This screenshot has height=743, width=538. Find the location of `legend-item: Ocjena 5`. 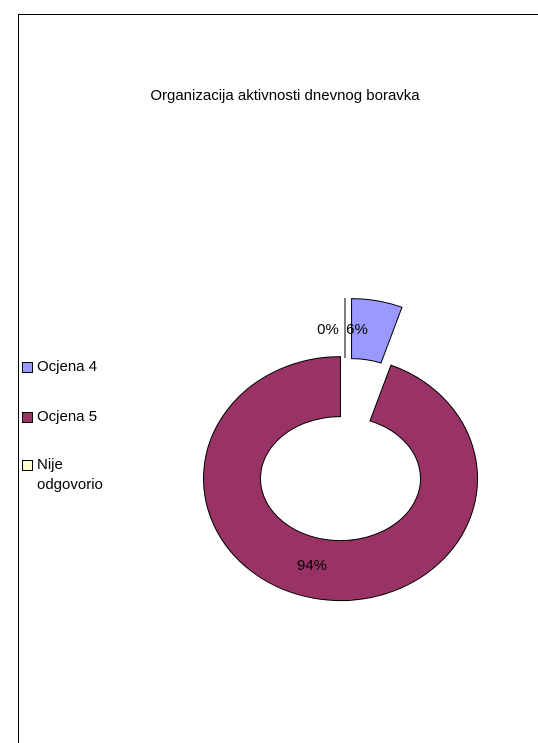

legend-item: Ocjena 5 is located at coordinates (72, 417).